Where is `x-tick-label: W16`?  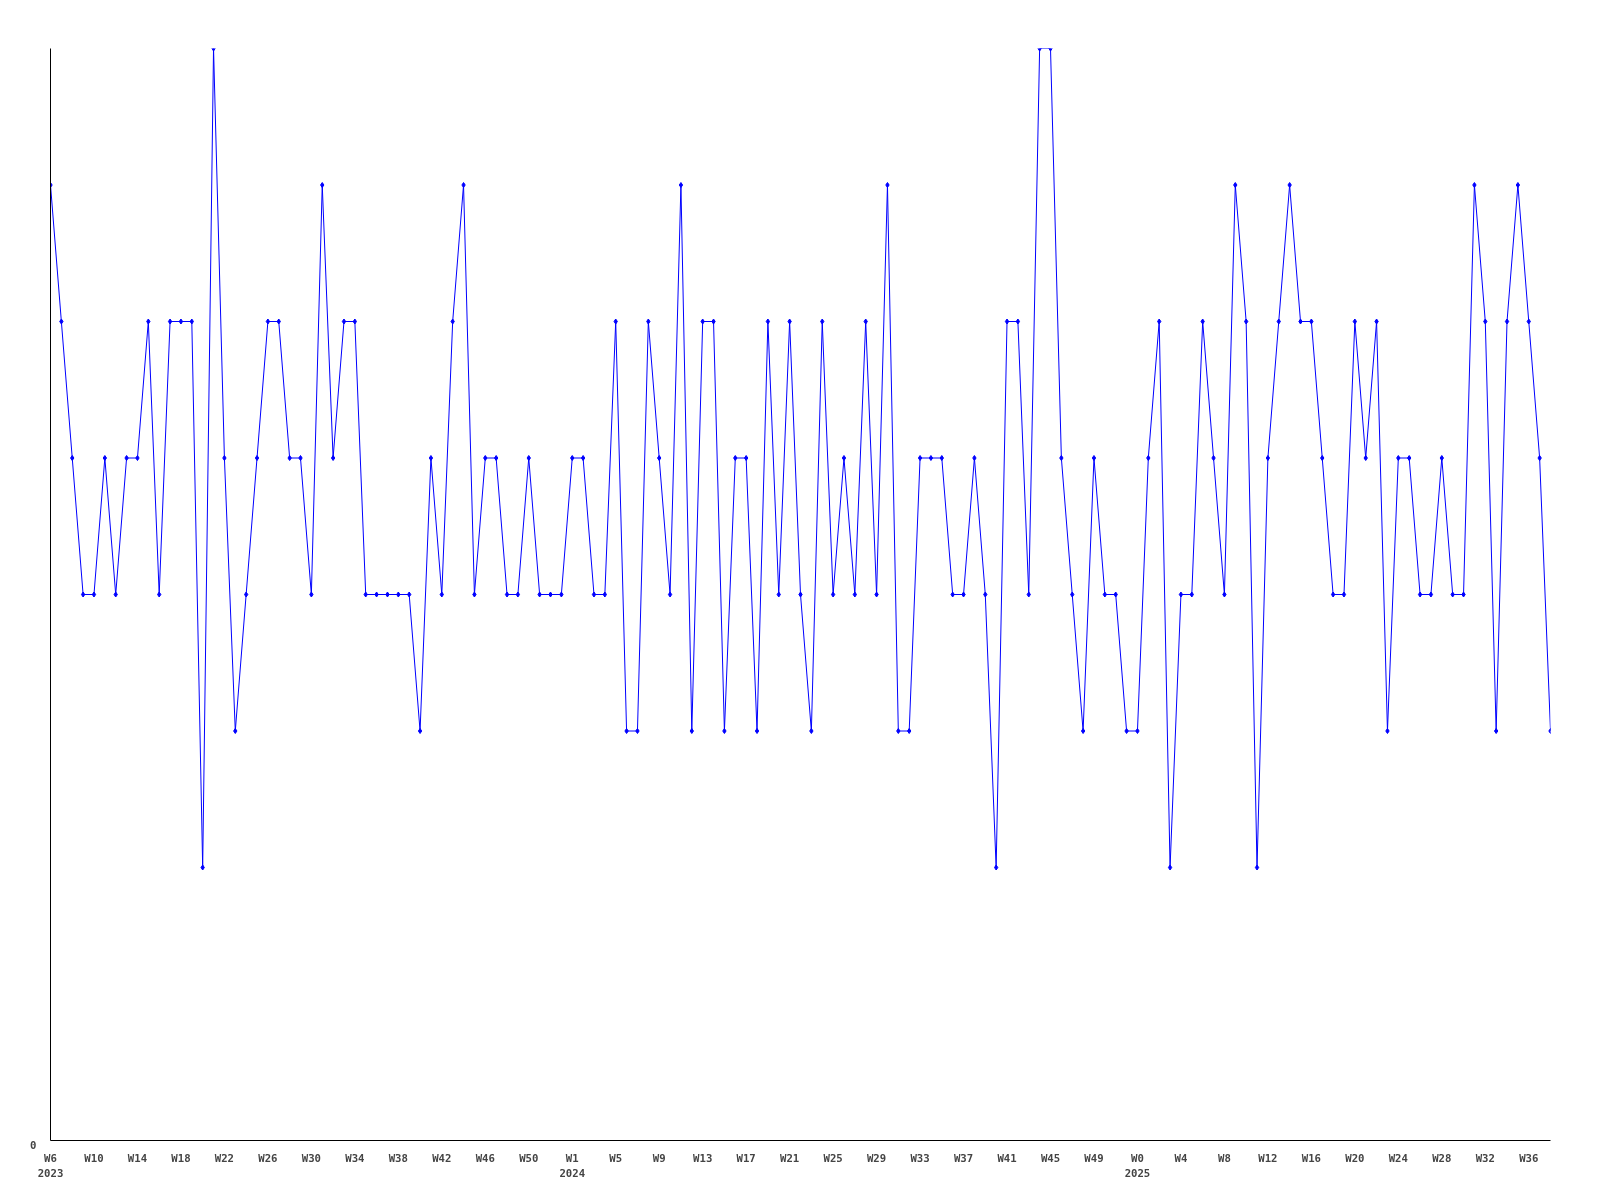
x-tick-label: W16 is located at coordinates (1311, 1158).